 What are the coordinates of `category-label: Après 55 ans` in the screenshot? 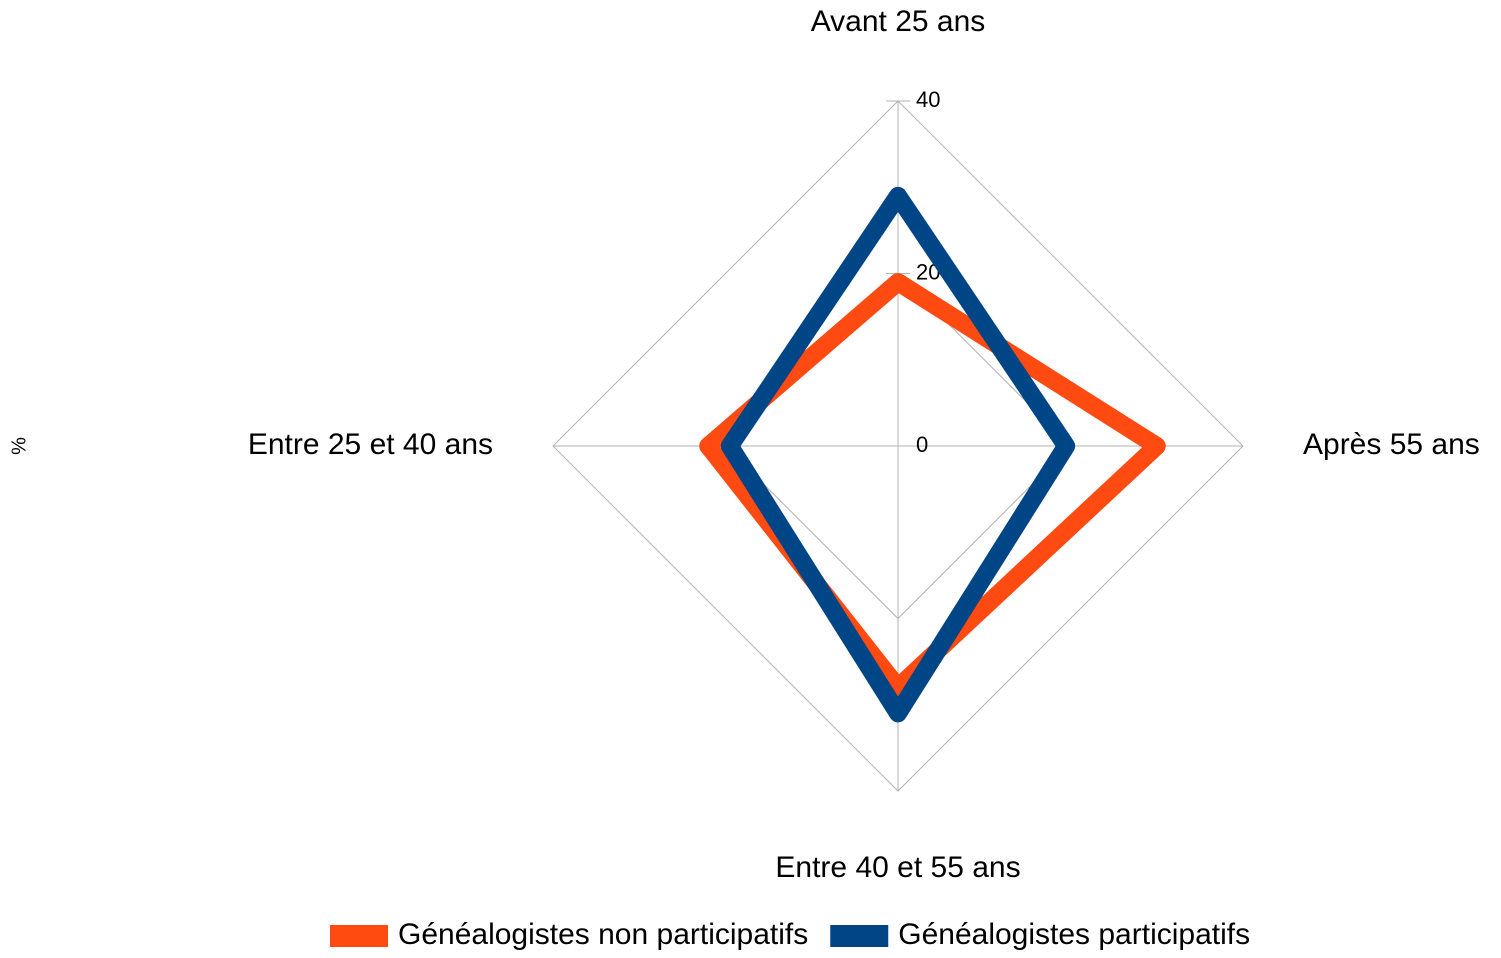 It's located at (1391, 444).